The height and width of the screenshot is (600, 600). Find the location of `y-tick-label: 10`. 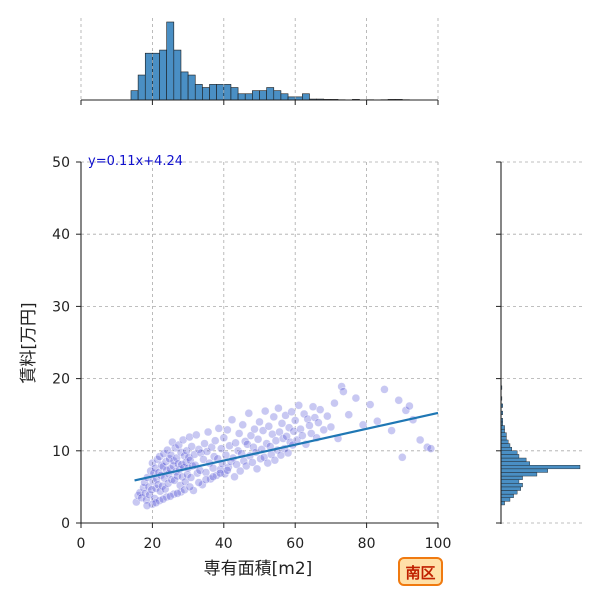

y-tick-label: 10 is located at coordinates (61, 452).